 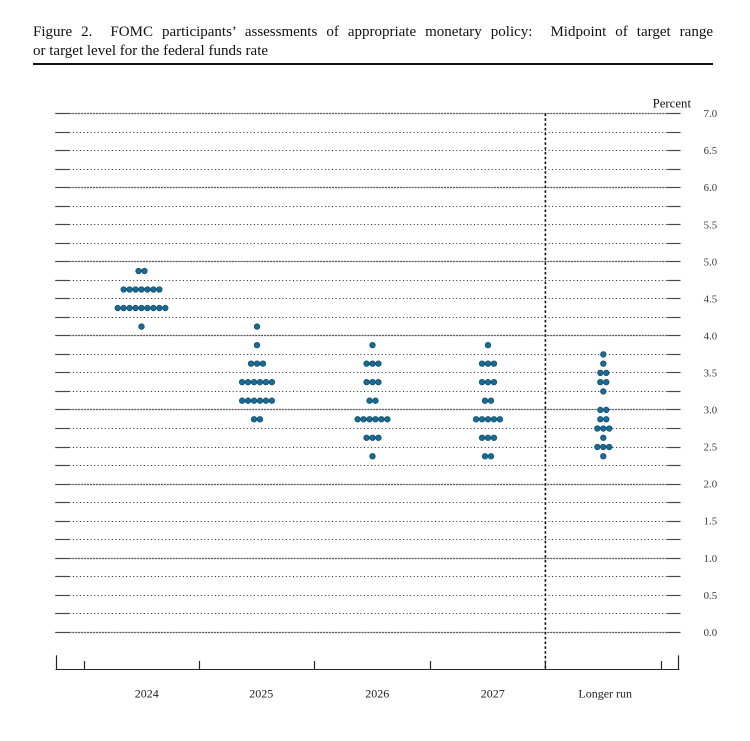 What do you see at coordinates (711, 262) in the screenshot?
I see `svg-text: 5.0` at bounding box center [711, 262].